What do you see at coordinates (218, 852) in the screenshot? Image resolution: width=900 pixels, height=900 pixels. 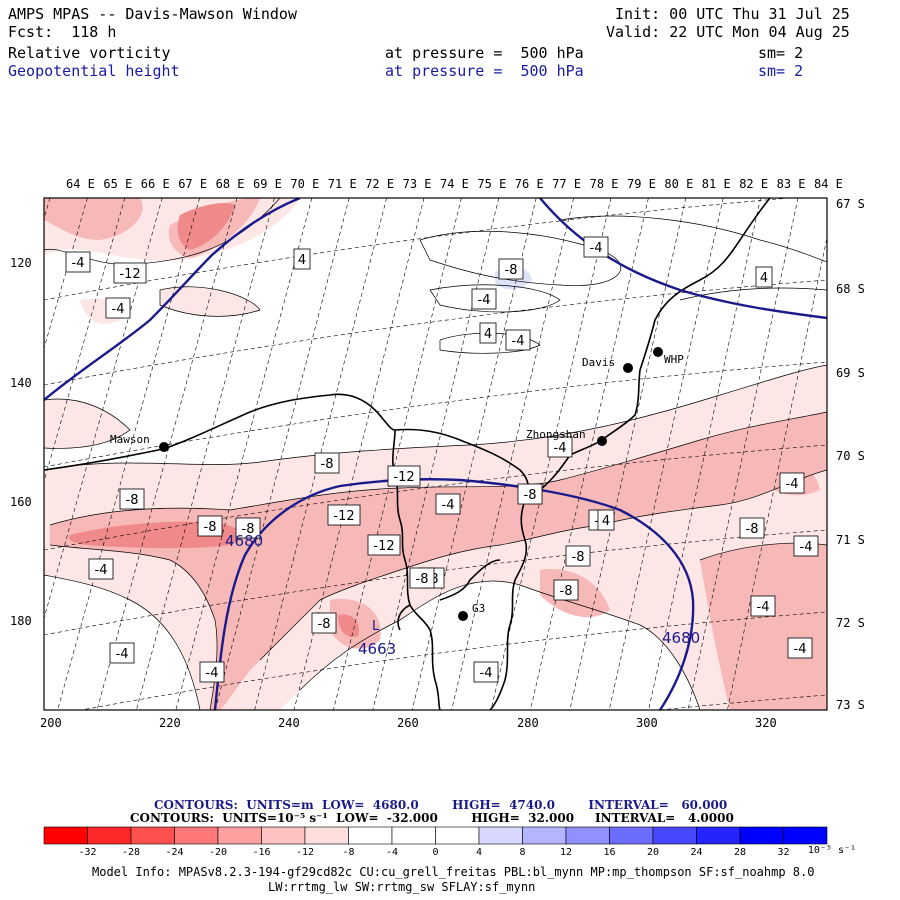 I see `colorbar-tick-label: -20` at bounding box center [218, 852].